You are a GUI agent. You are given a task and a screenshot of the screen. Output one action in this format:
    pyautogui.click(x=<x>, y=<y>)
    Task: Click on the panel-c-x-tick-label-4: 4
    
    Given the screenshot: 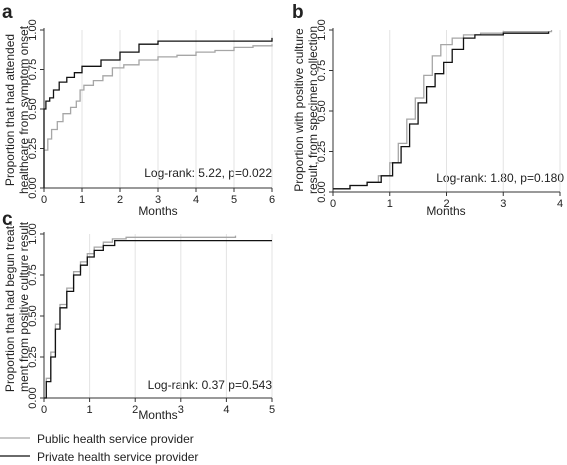 What is the action you would take?
    pyautogui.click(x=226, y=410)
    